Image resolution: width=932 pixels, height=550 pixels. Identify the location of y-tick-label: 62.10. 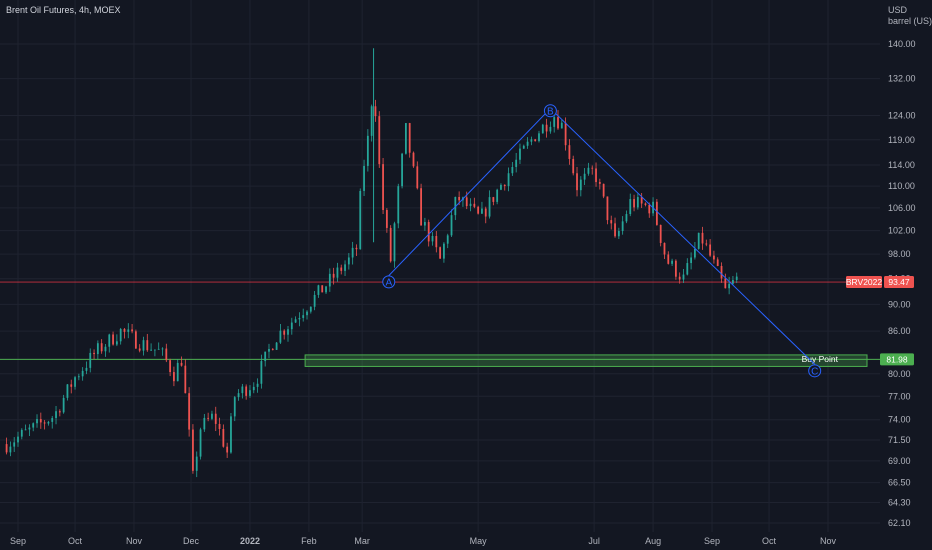
(899, 523).